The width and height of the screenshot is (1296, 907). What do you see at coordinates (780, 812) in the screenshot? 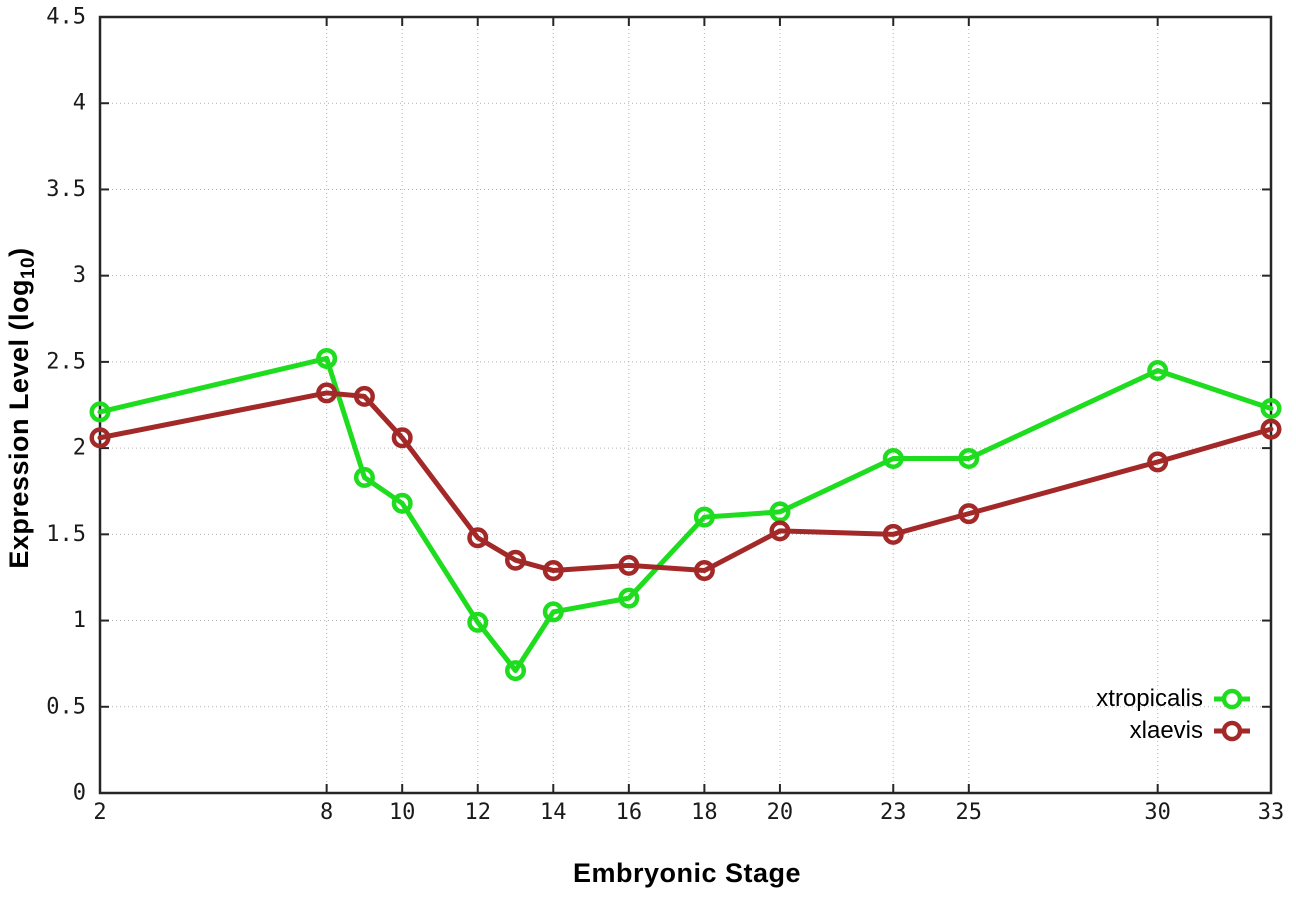
I see `x-tick-label: 20` at bounding box center [780, 812].